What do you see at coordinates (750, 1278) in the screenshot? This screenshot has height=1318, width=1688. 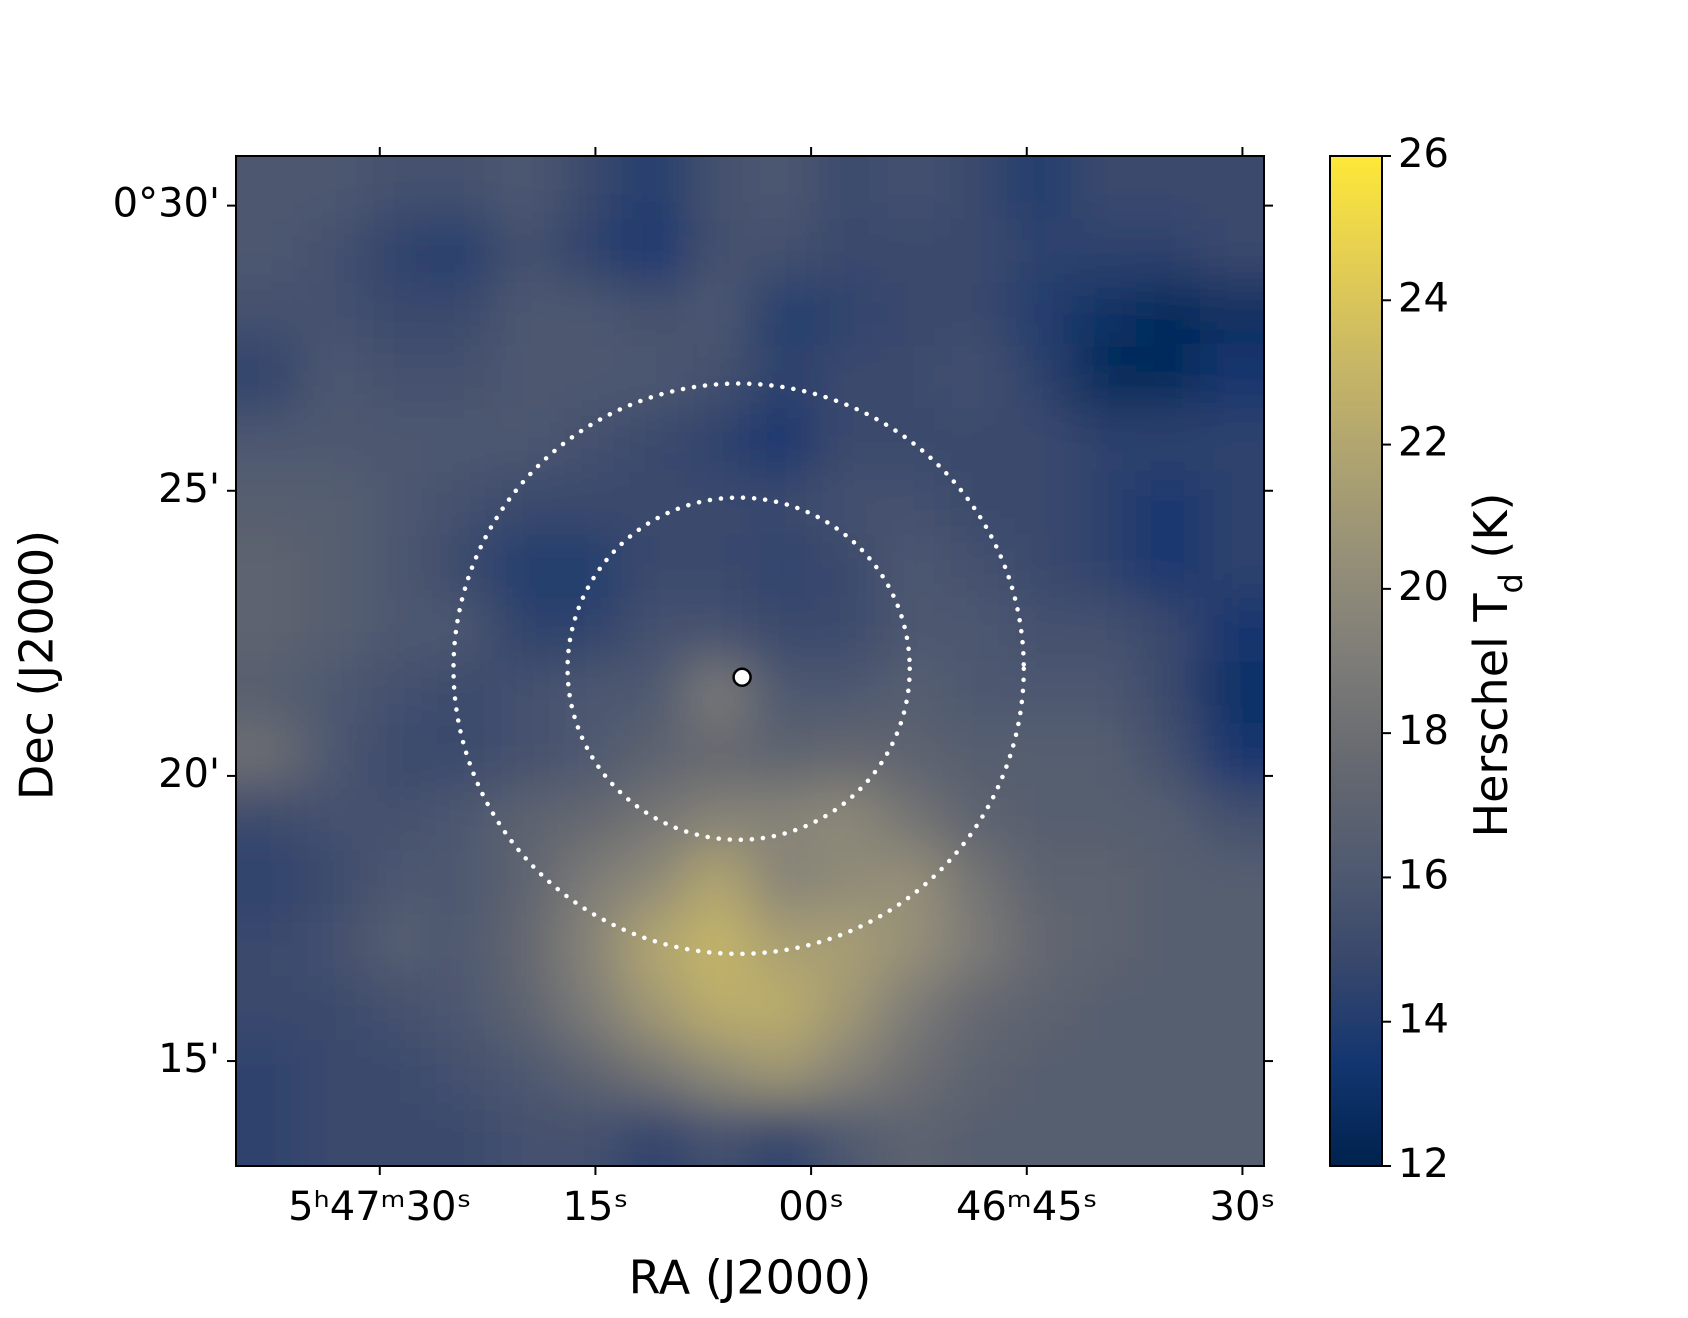 I see `x-axis-title: RA (J2000)` at bounding box center [750, 1278].